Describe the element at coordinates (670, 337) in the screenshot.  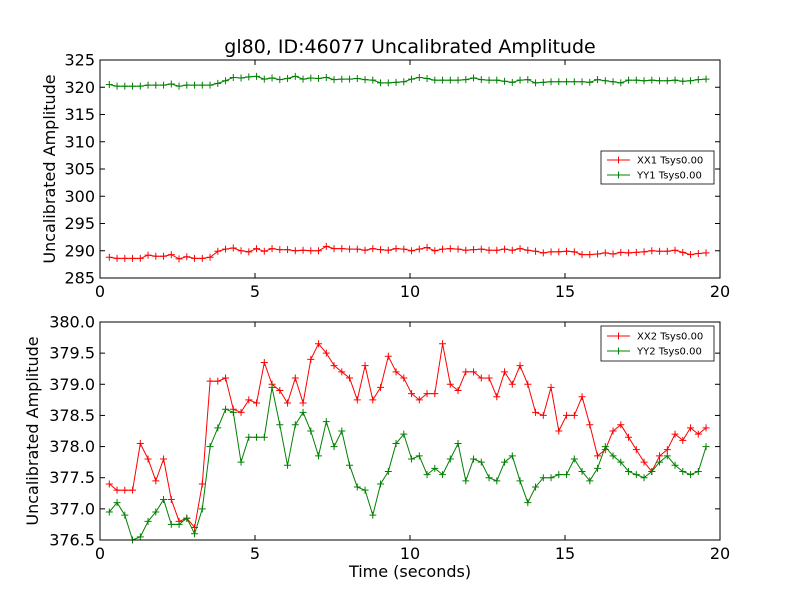
I see `bottom-legend-xx2-label: XX2 Tsys0.00` at that location.